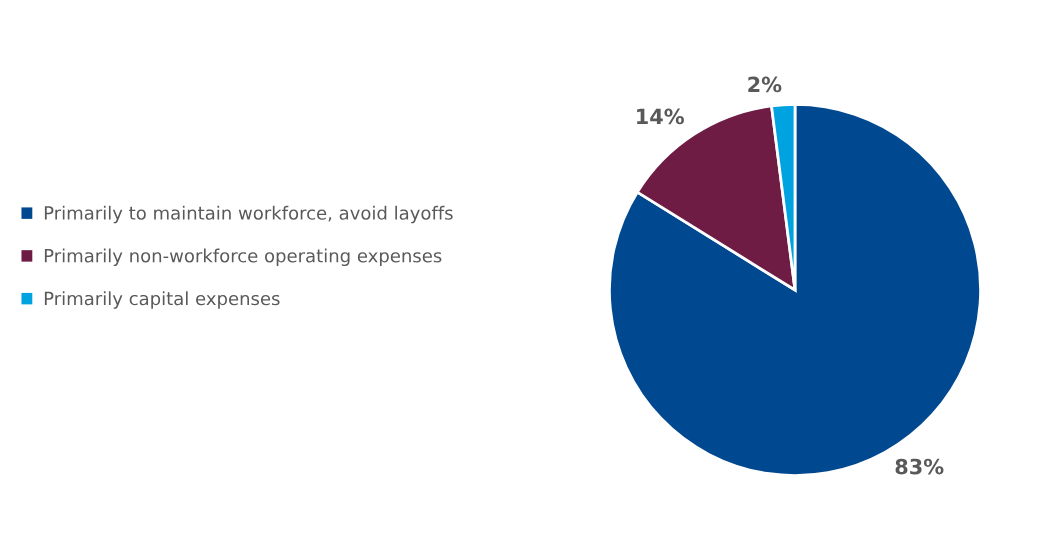  Describe the element at coordinates (162, 300) in the screenshot. I see `legend-label: Primarily capital expenses` at that location.